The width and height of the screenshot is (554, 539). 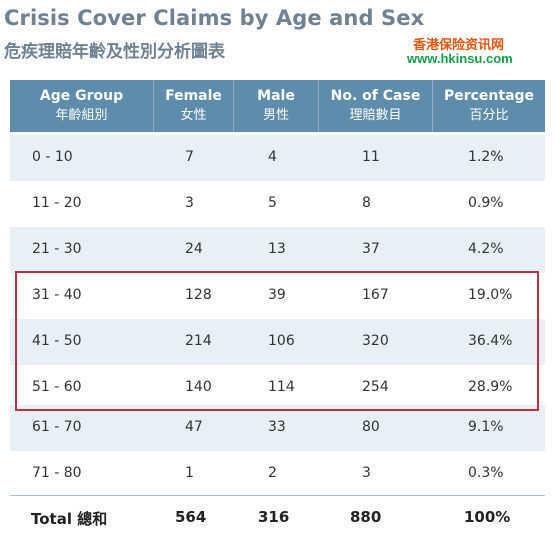 I want to click on table-row: 0 - 10 7 4 11 1.2%, so click(x=277, y=158).